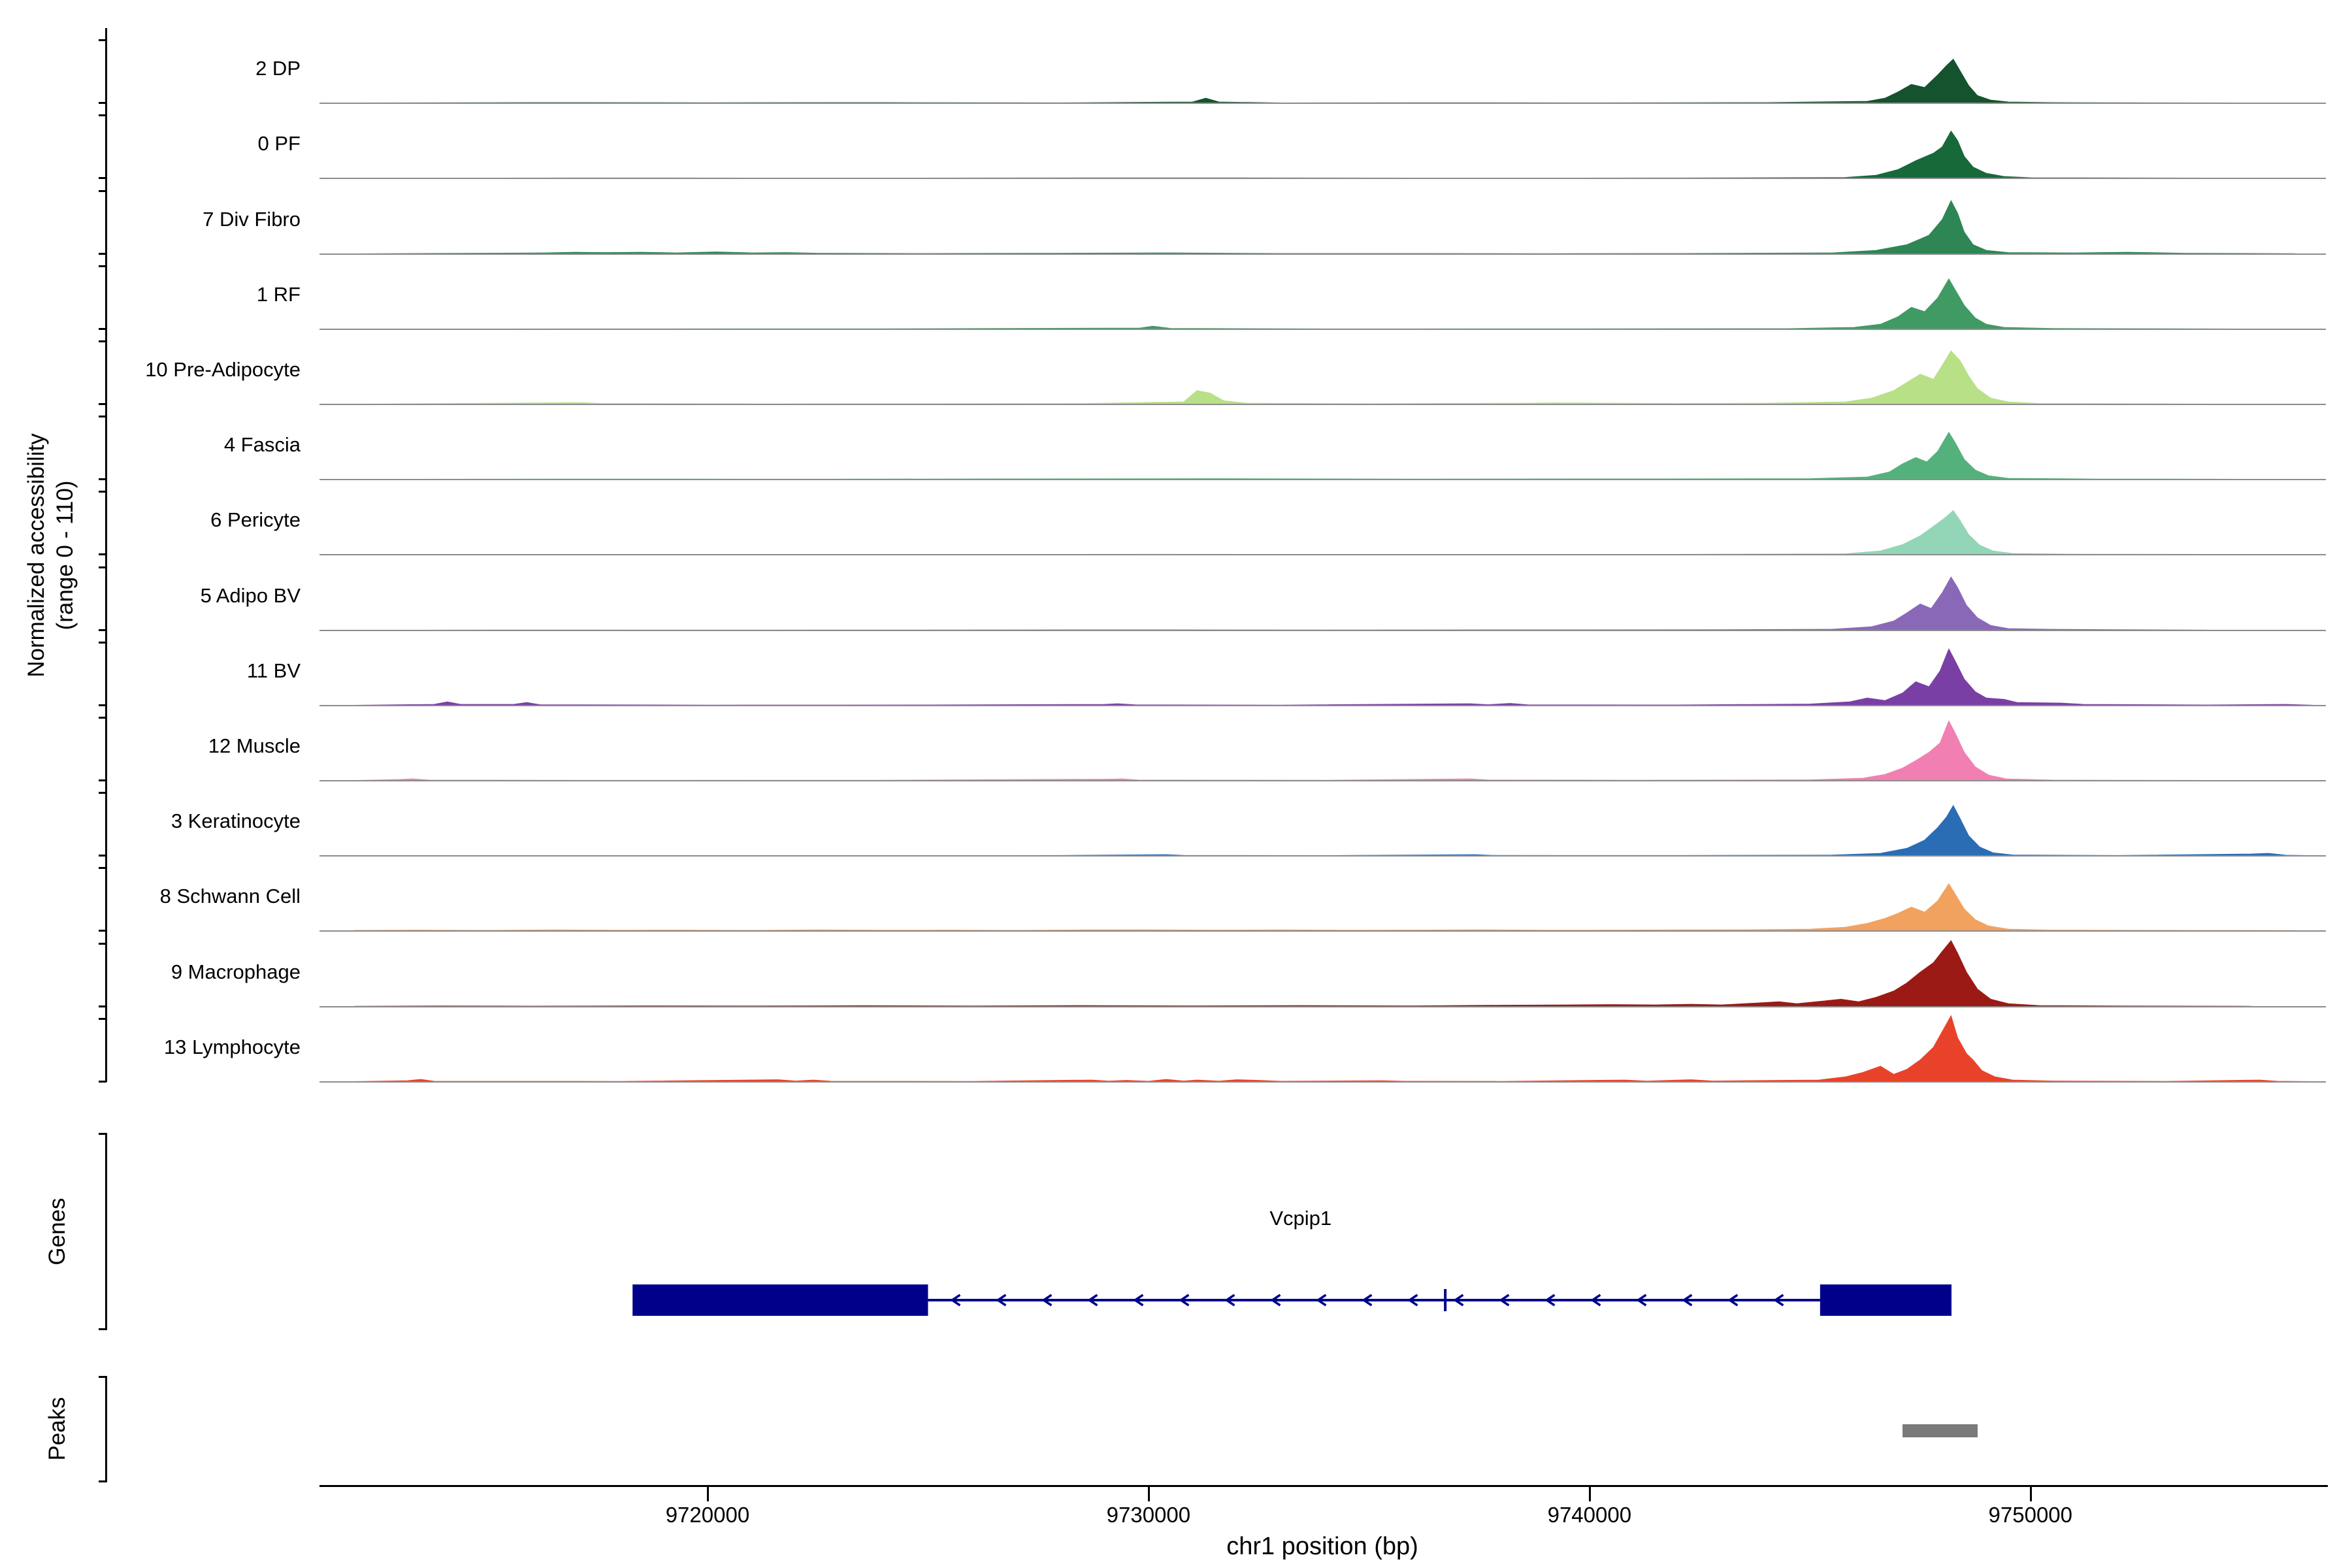  Describe the element at coordinates (279, 143) in the screenshot. I see `track-label: 0 PF` at that location.